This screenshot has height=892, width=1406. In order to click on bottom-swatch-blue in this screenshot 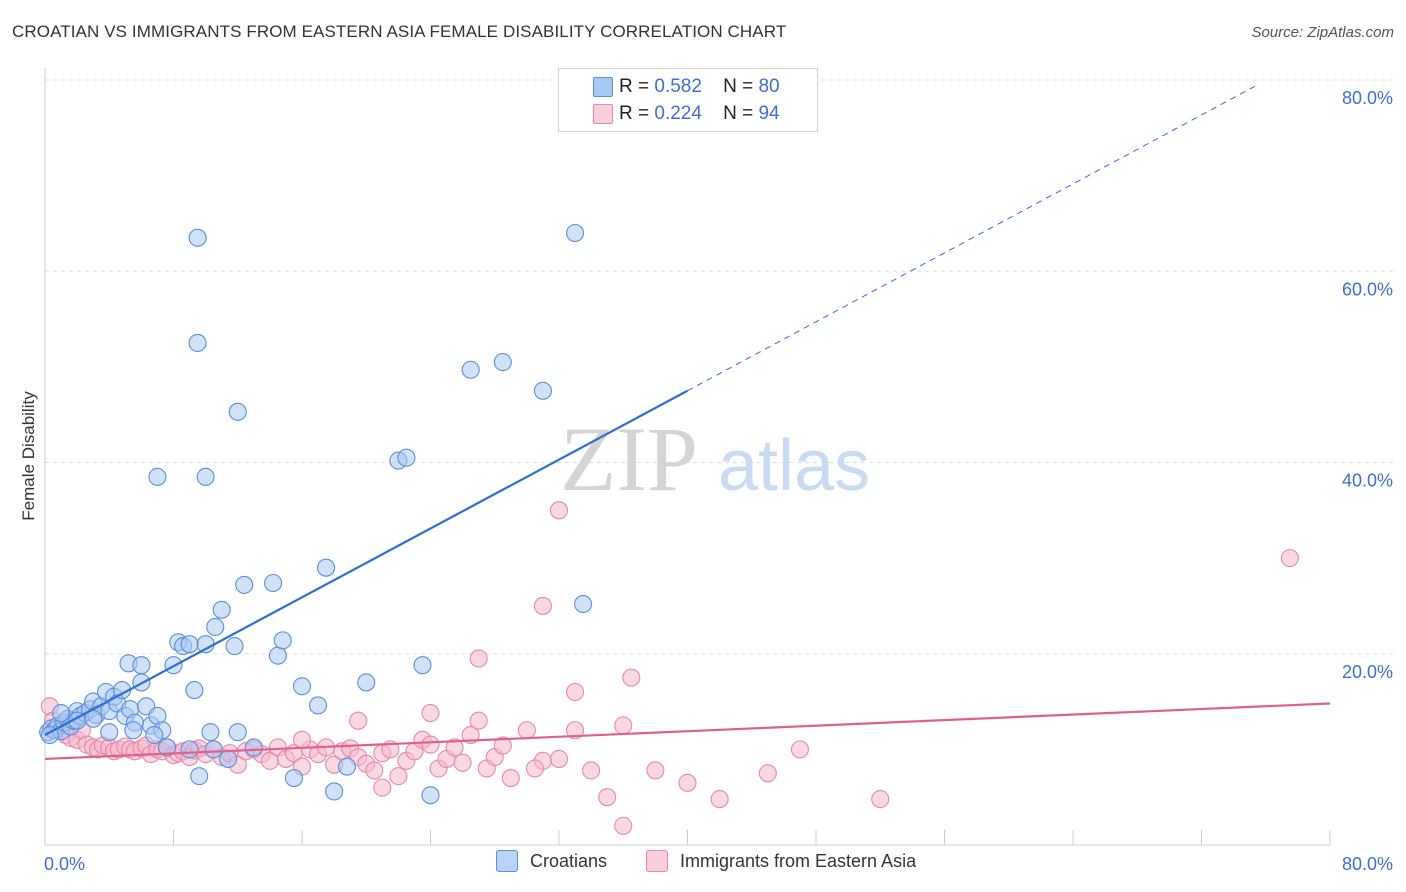, I will do `click(507, 861)`.